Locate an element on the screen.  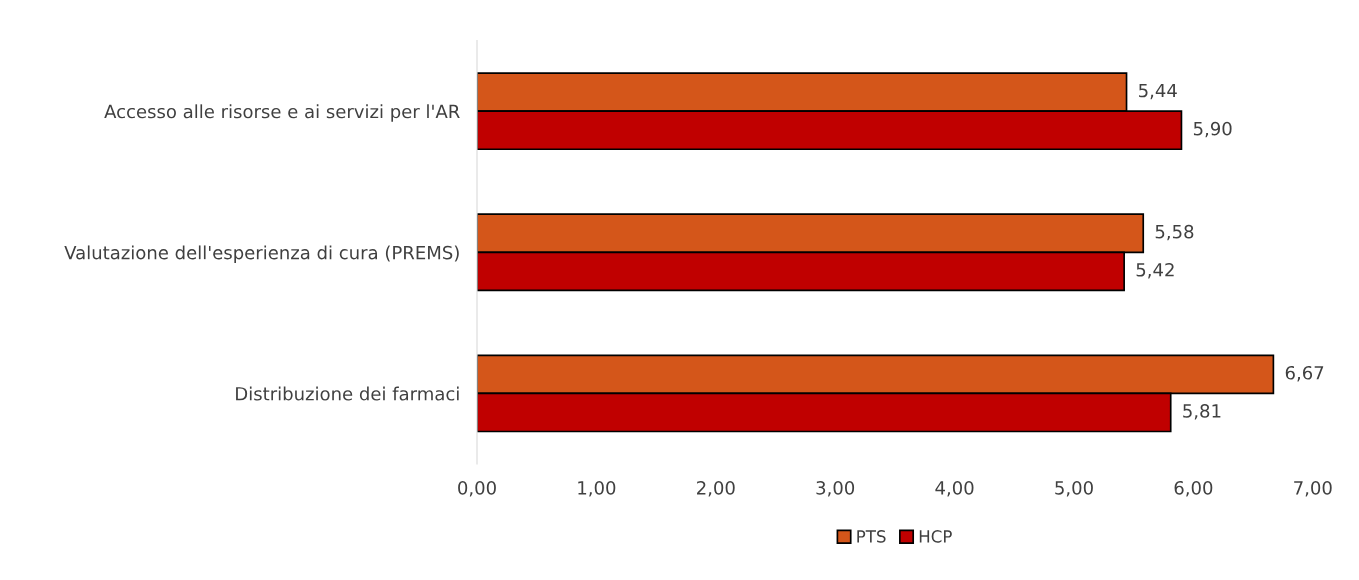
data-label: 6,67 is located at coordinates (1304, 373).